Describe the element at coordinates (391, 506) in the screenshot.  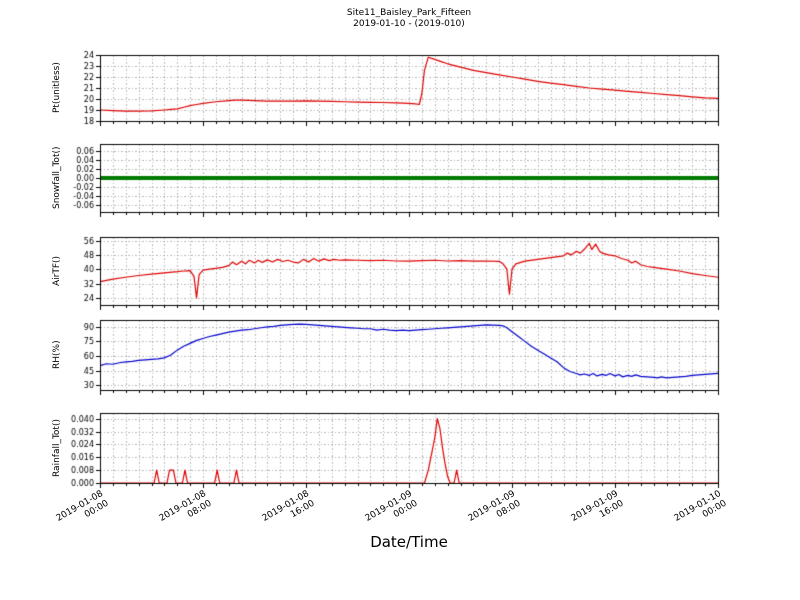
I see `x-tick-label-3: 2019-01-09 00:00` at that location.